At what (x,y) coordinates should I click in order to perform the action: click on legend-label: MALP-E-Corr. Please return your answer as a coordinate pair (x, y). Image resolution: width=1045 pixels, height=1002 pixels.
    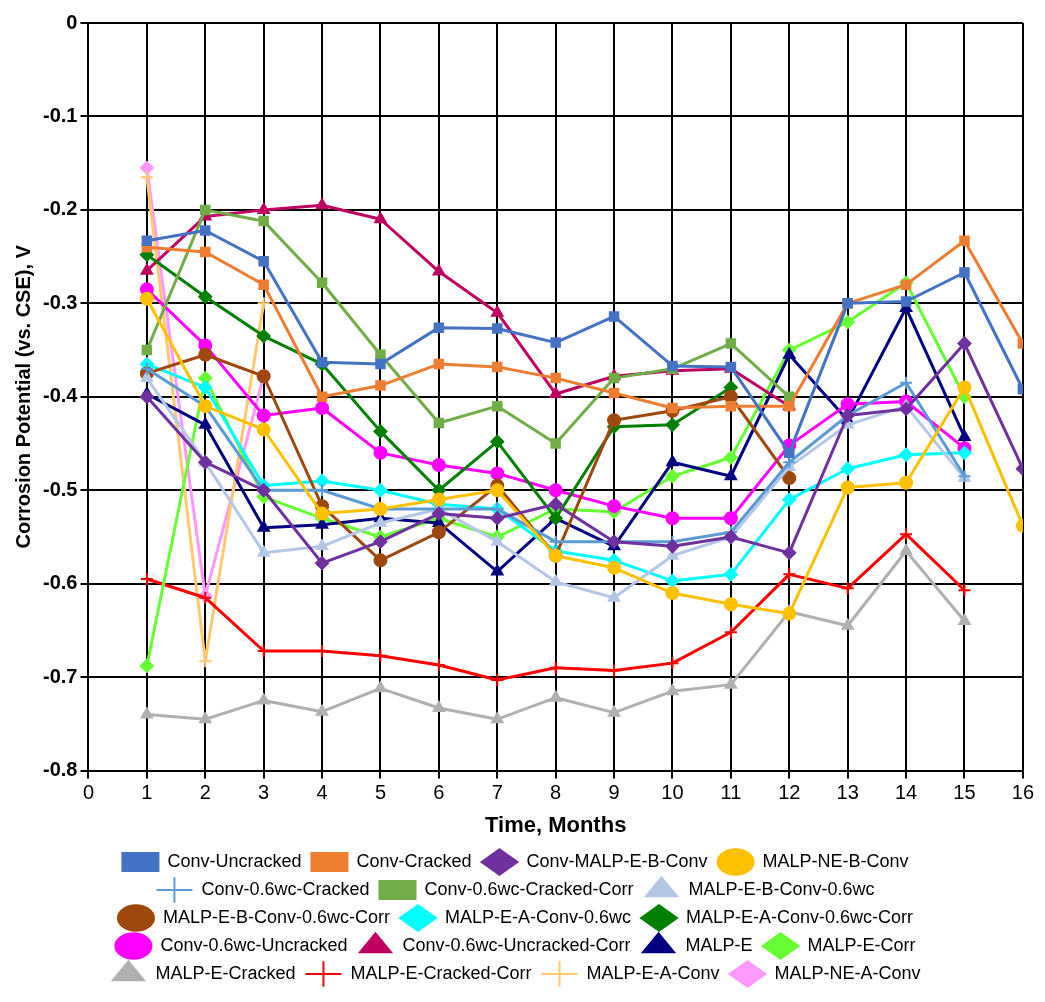
    Looking at the image, I should click on (861, 944).